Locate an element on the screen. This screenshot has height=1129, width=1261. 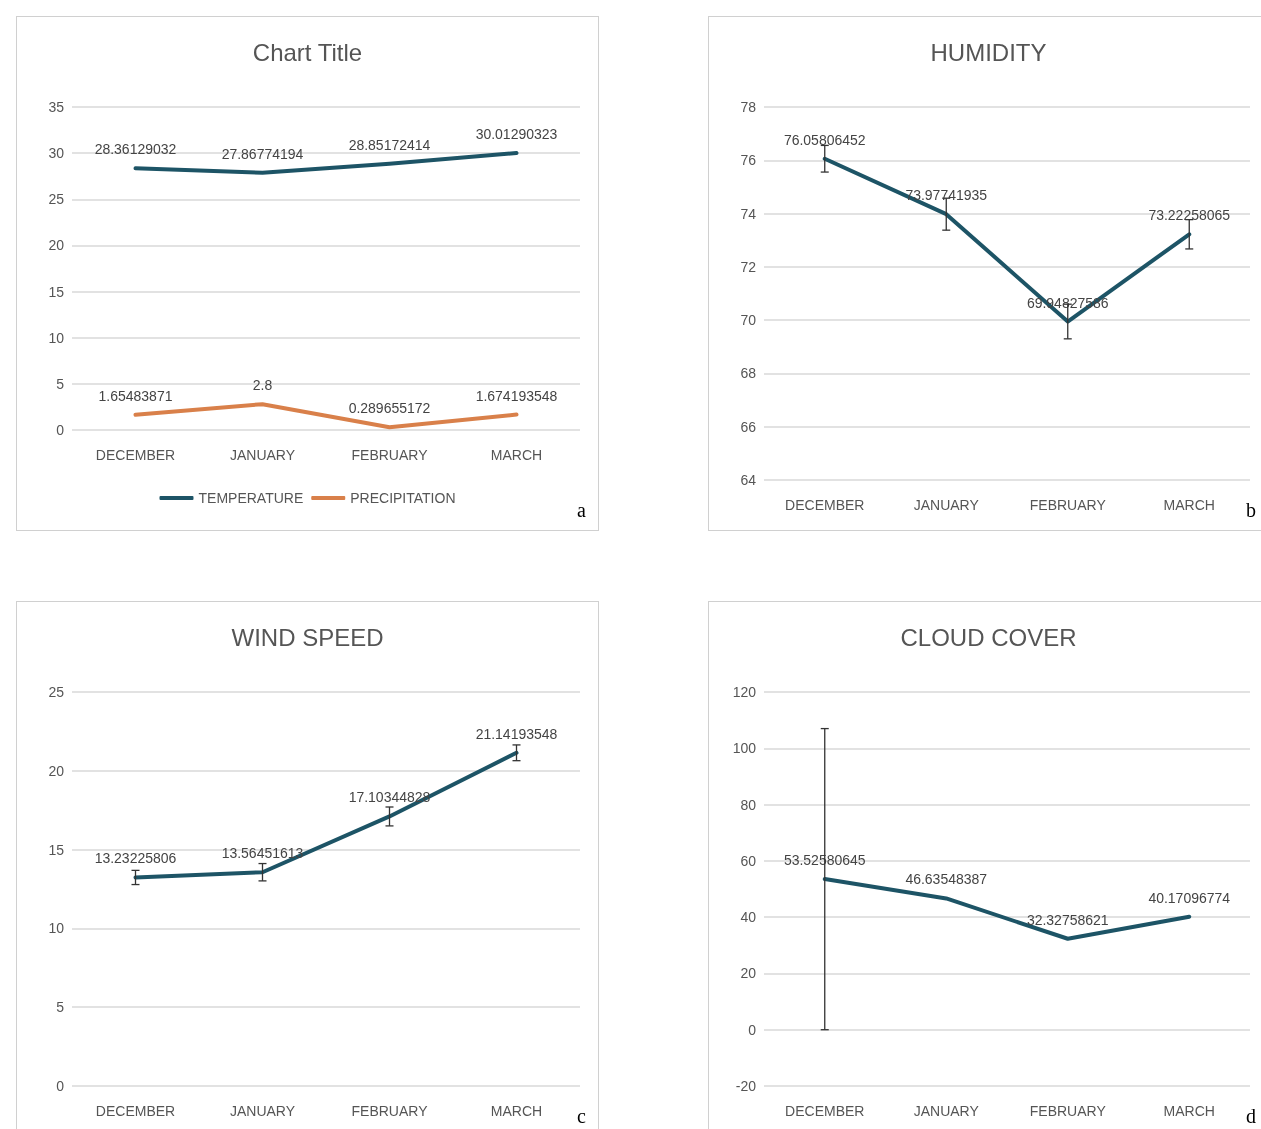
data-label: 1.65483871 is located at coordinates (135, 395).